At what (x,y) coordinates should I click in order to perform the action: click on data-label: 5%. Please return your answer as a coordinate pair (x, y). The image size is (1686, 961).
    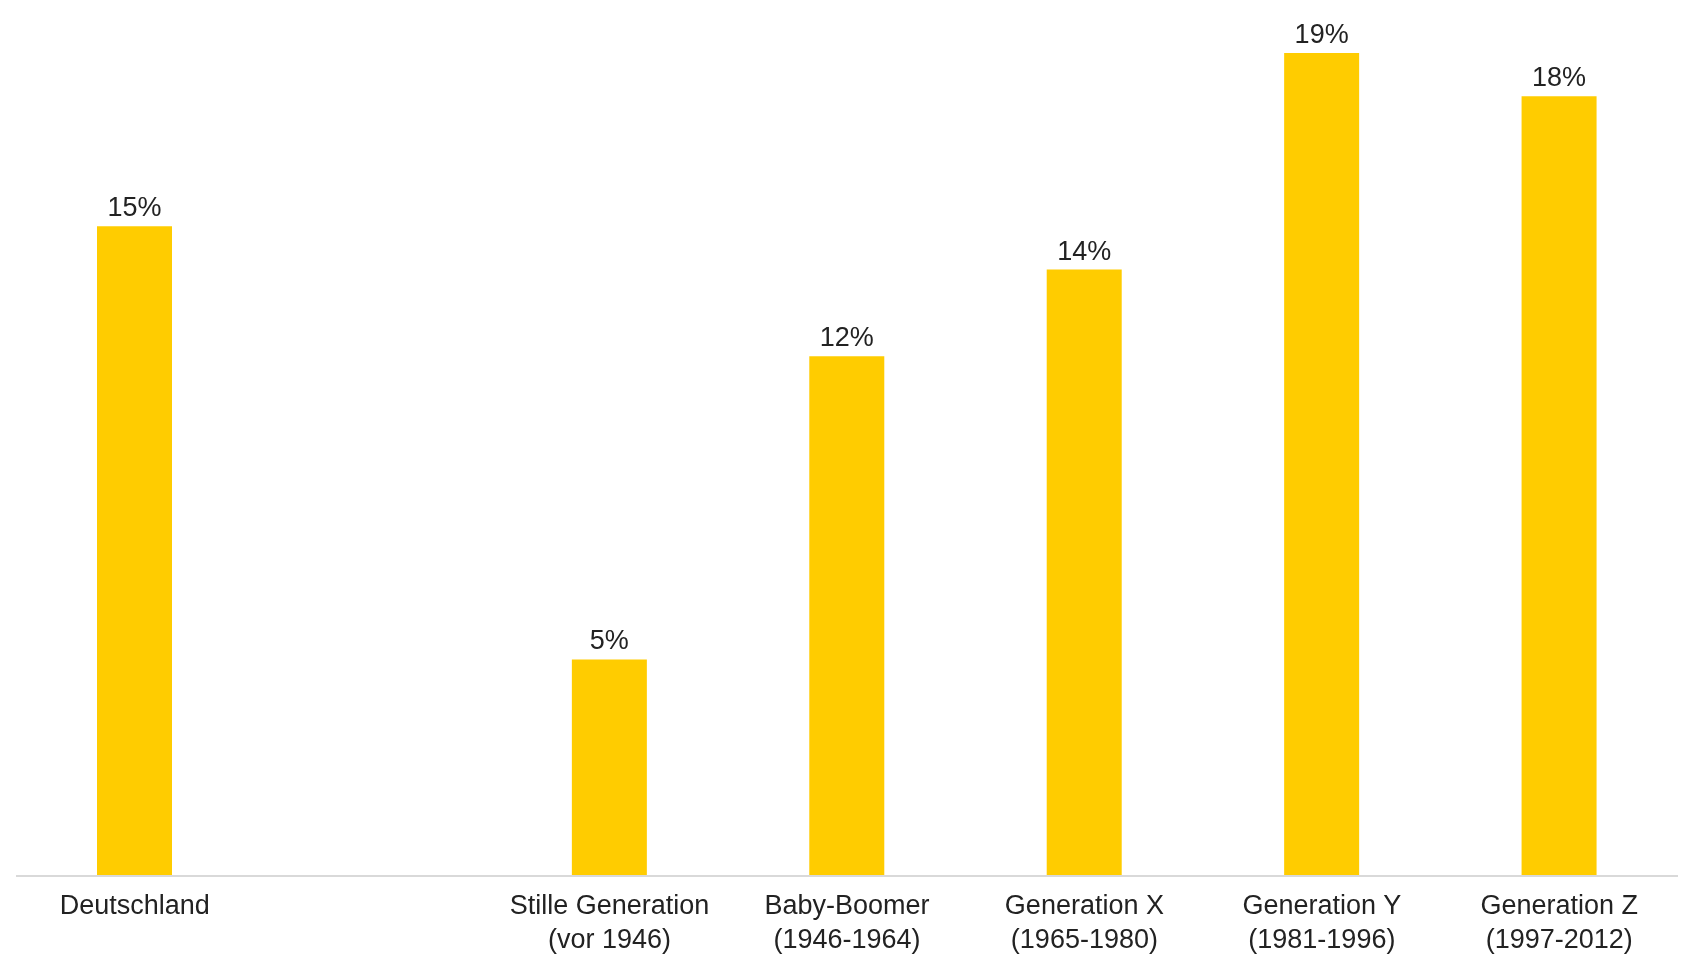
    Looking at the image, I should click on (609, 640).